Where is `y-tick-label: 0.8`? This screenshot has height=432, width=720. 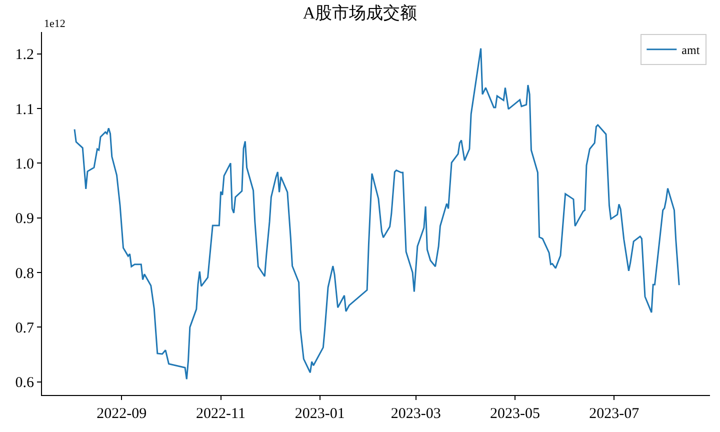
y-tick-label: 0.8 is located at coordinates (24, 274).